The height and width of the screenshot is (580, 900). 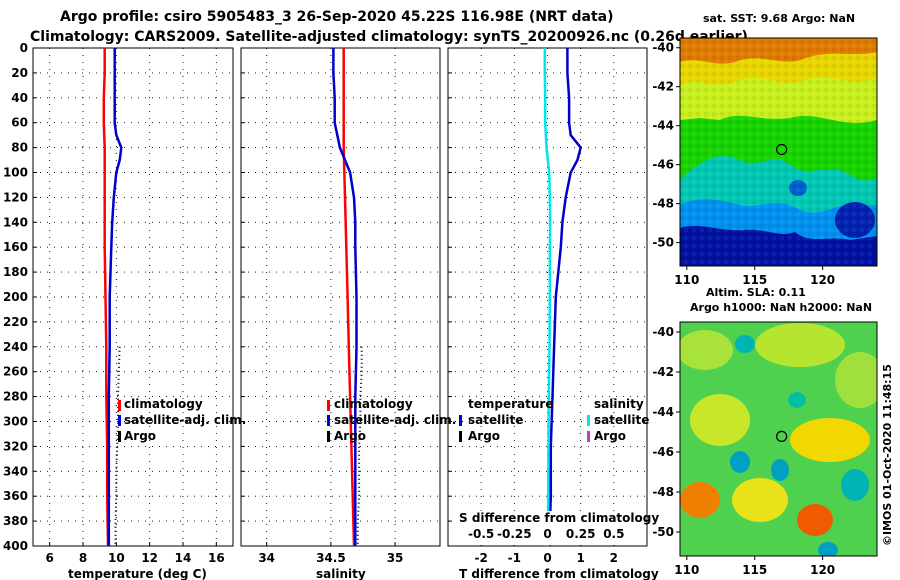 I want to click on salinity-legend: climatology satellite-adj. clim. Argo, so click(x=391, y=420).